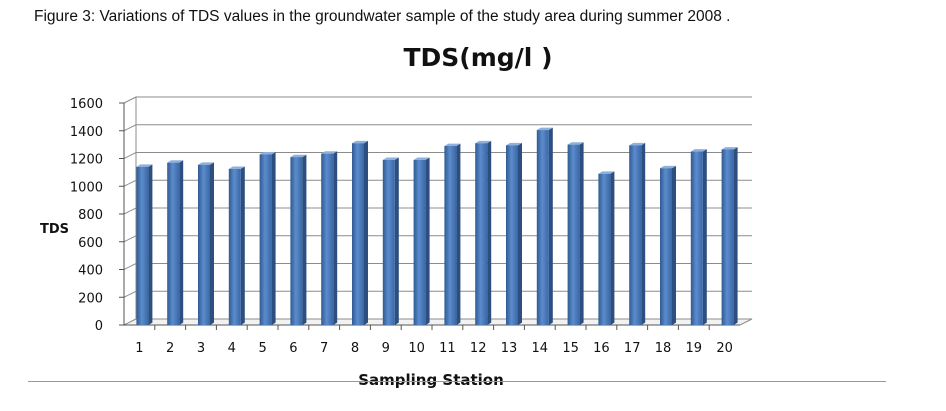 Image resolution: width=946 pixels, height=411 pixels. Describe the element at coordinates (170, 348) in the screenshot. I see `x-tick-label: 2` at that location.